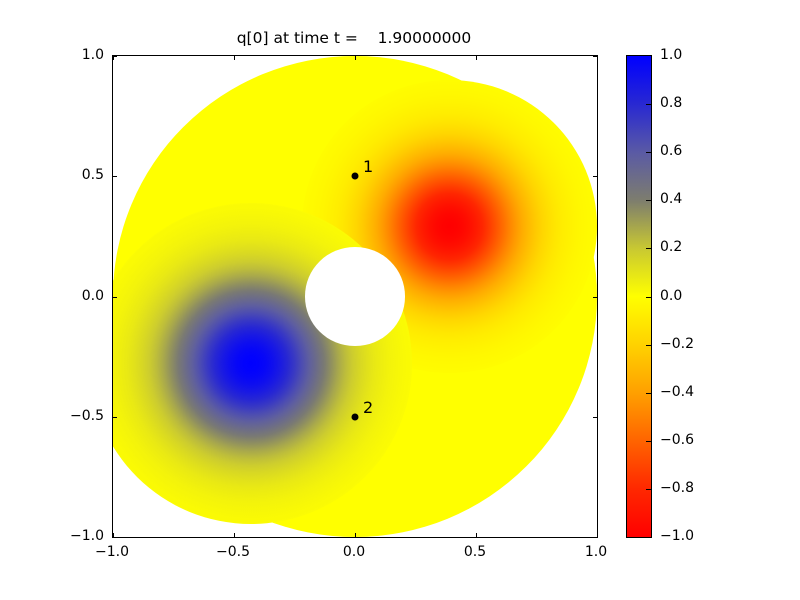 Image resolution: width=800 pixels, height=600 pixels. What do you see at coordinates (639, 296) in the screenshot?
I see `colorbar` at bounding box center [639, 296].